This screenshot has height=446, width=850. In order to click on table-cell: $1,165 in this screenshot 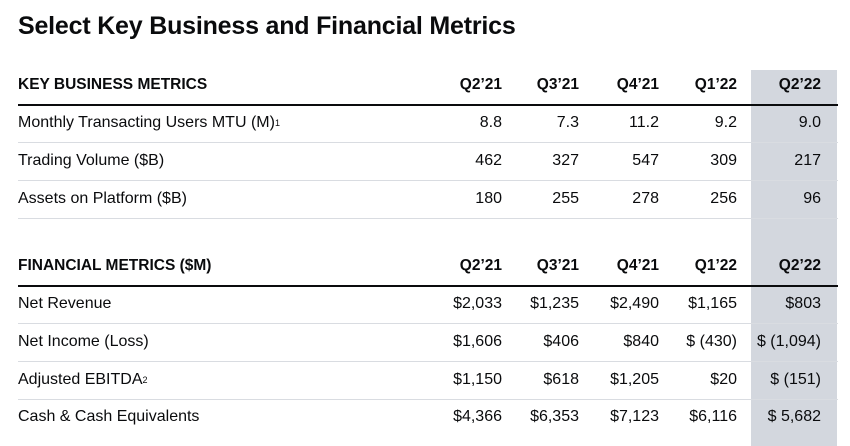, I will do `click(712, 303)`.